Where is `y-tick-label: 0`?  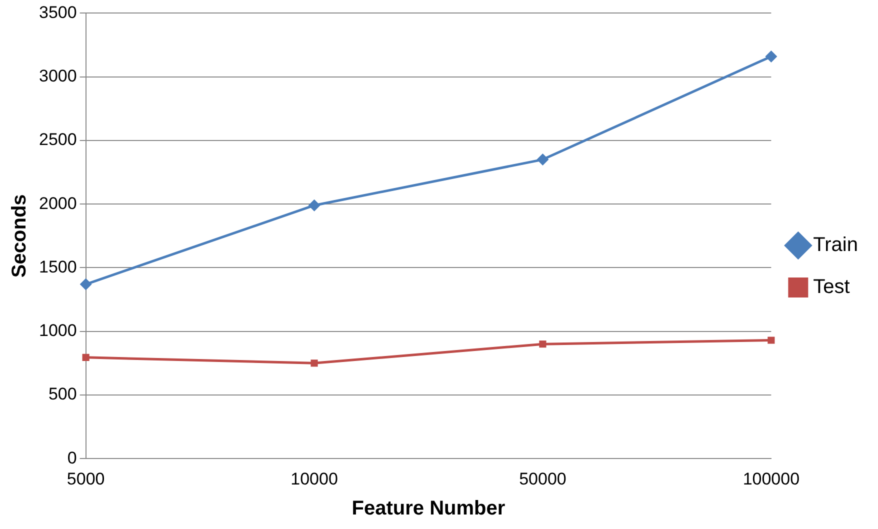
y-tick-label: 0 is located at coordinates (72, 458).